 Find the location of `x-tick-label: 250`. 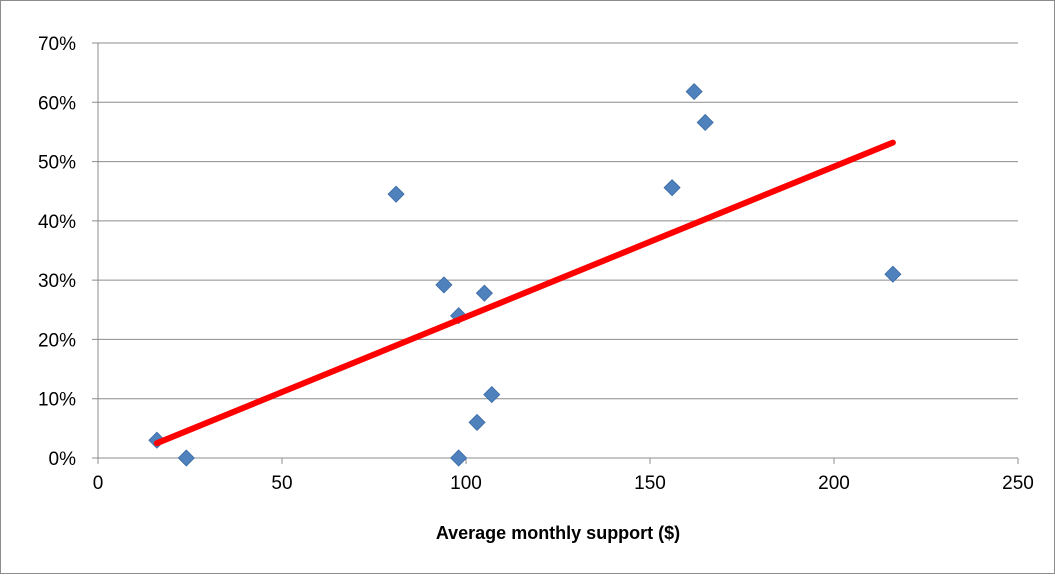

x-tick-label: 250 is located at coordinates (1018, 483).